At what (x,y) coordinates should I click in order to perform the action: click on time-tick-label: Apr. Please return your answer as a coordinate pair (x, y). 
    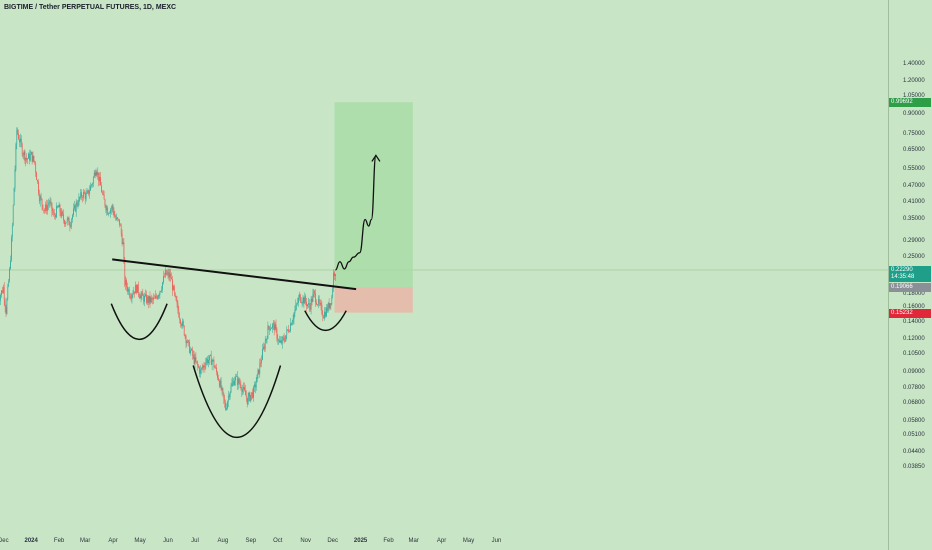
    Looking at the image, I should click on (113, 541).